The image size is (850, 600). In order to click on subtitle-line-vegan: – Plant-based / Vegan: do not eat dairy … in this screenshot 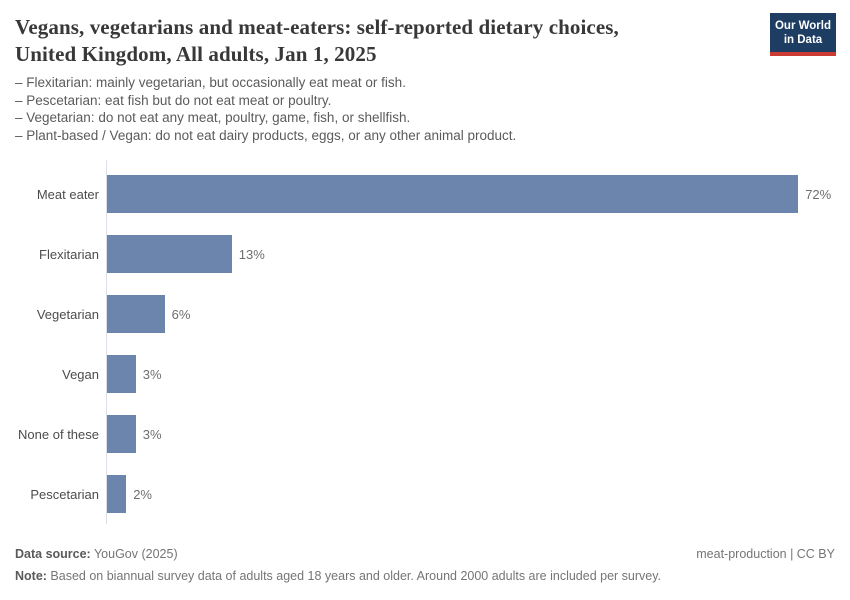, I will do `click(266, 135)`.